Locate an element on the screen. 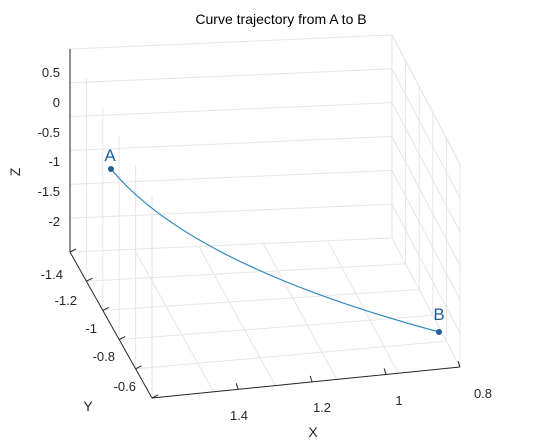  z-tick-label: 0.5 is located at coordinates (51, 72).